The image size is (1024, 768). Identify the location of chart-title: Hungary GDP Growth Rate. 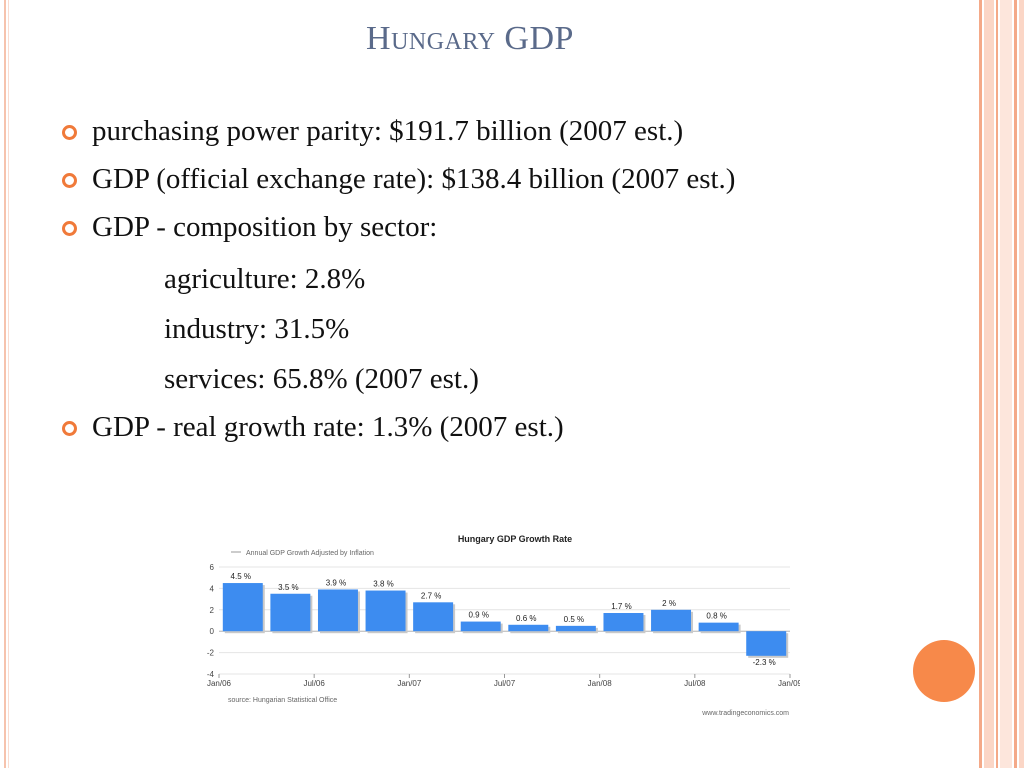
(515, 539).